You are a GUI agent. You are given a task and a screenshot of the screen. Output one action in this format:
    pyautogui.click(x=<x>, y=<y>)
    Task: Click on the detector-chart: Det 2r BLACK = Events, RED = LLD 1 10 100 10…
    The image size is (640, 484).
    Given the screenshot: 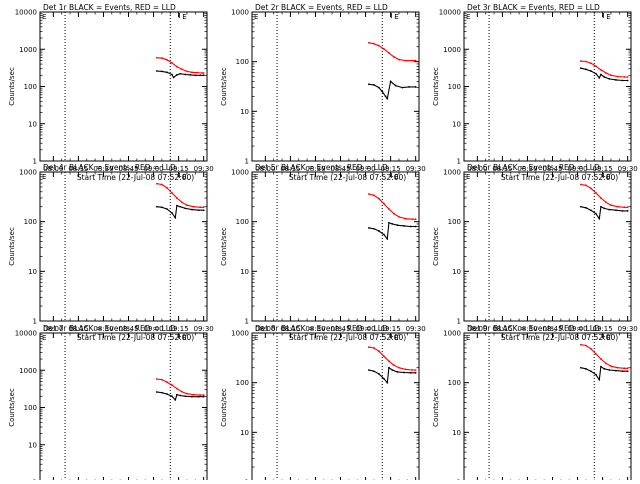 What is the action you would take?
    pyautogui.click(x=323, y=92)
    